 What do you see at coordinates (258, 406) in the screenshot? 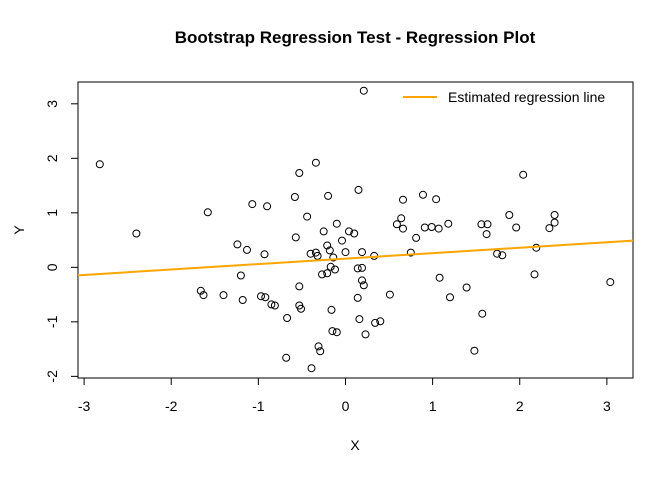
I see `x-tick-label: -1` at bounding box center [258, 406].